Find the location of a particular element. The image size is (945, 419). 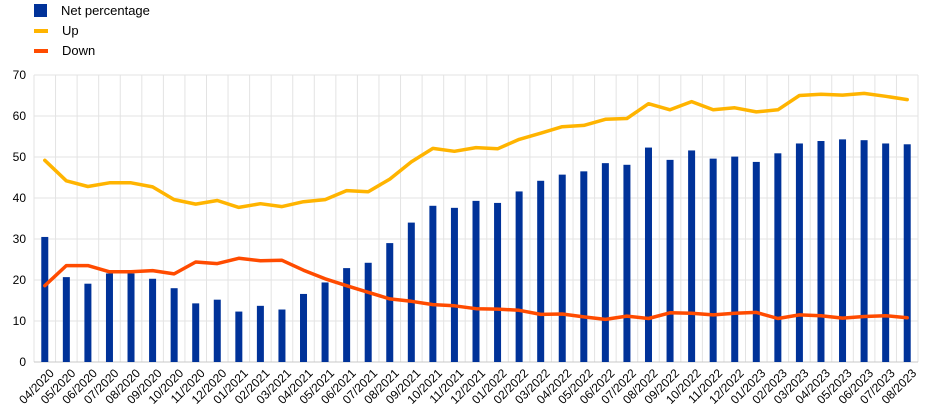

legend-item-up: Up is located at coordinates (92, 30).